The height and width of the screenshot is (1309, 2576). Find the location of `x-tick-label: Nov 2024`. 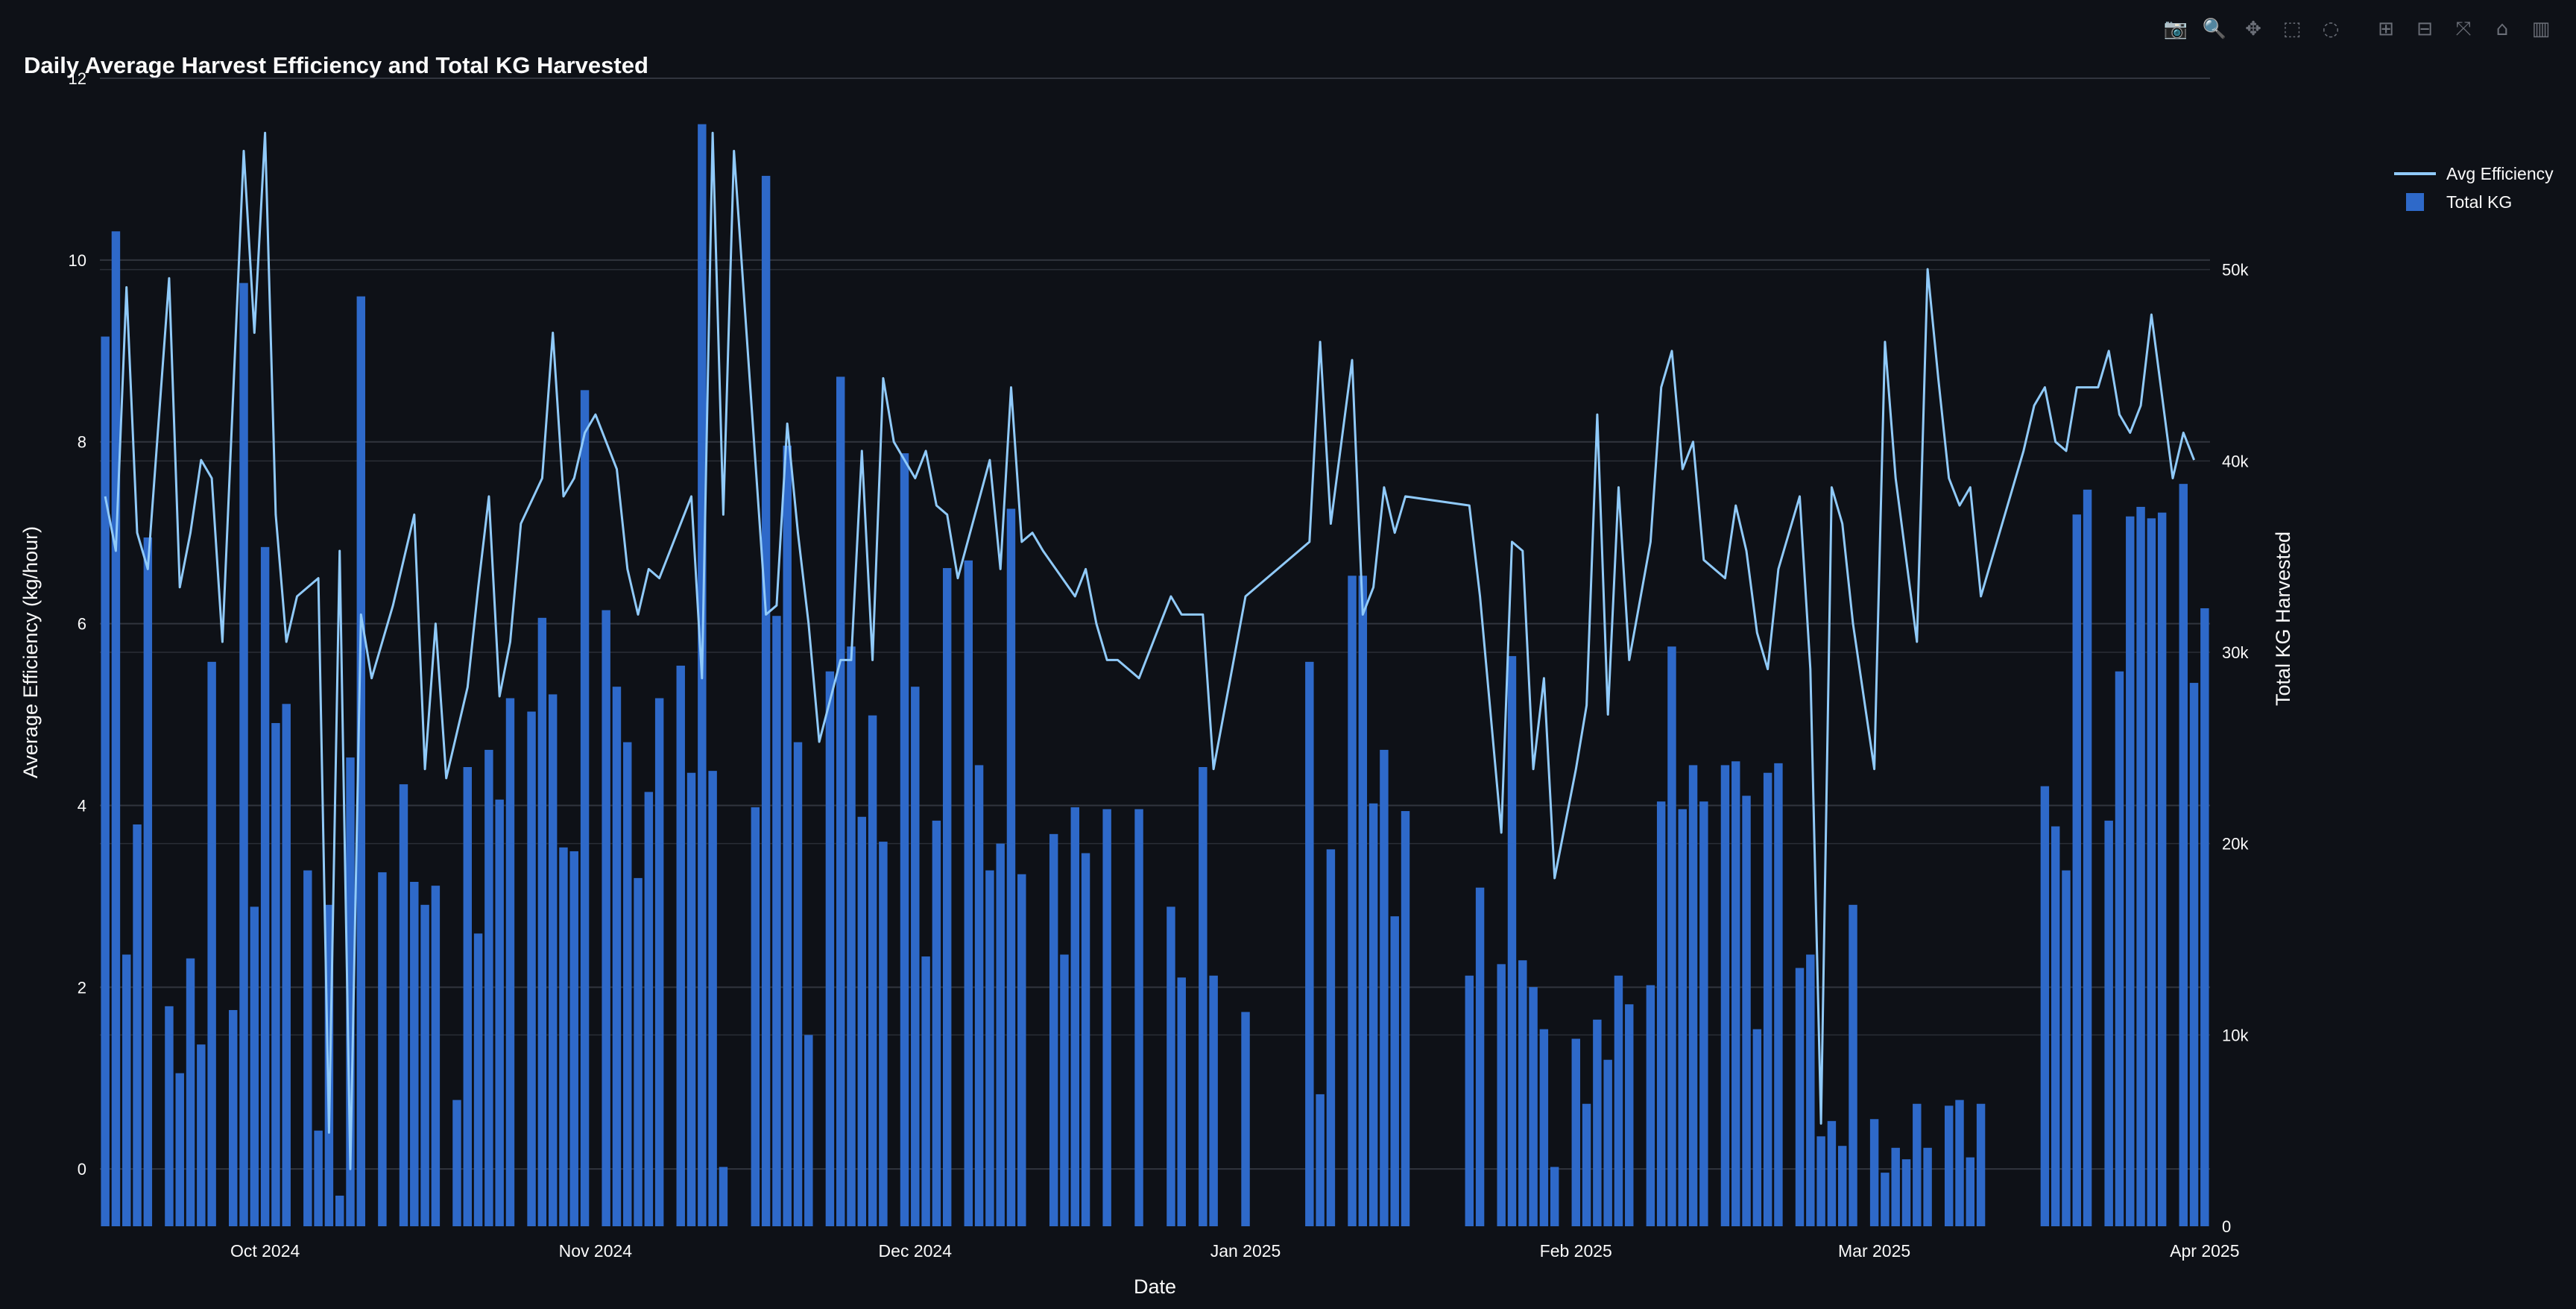

x-tick-label: Nov 2024 is located at coordinates (596, 1251).